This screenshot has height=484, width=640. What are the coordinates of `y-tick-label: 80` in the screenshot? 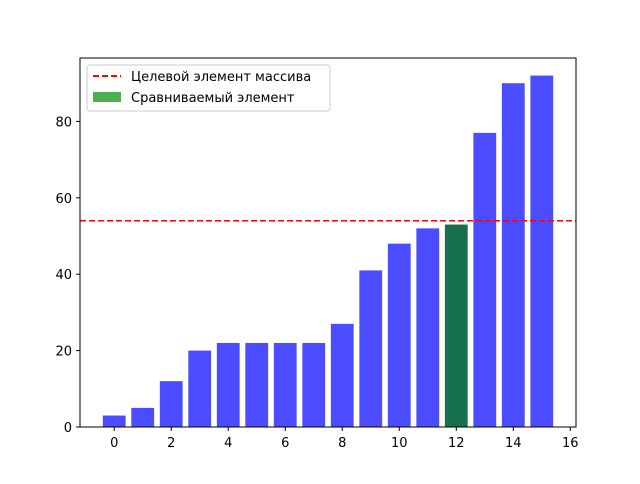 It's located at (63, 122).